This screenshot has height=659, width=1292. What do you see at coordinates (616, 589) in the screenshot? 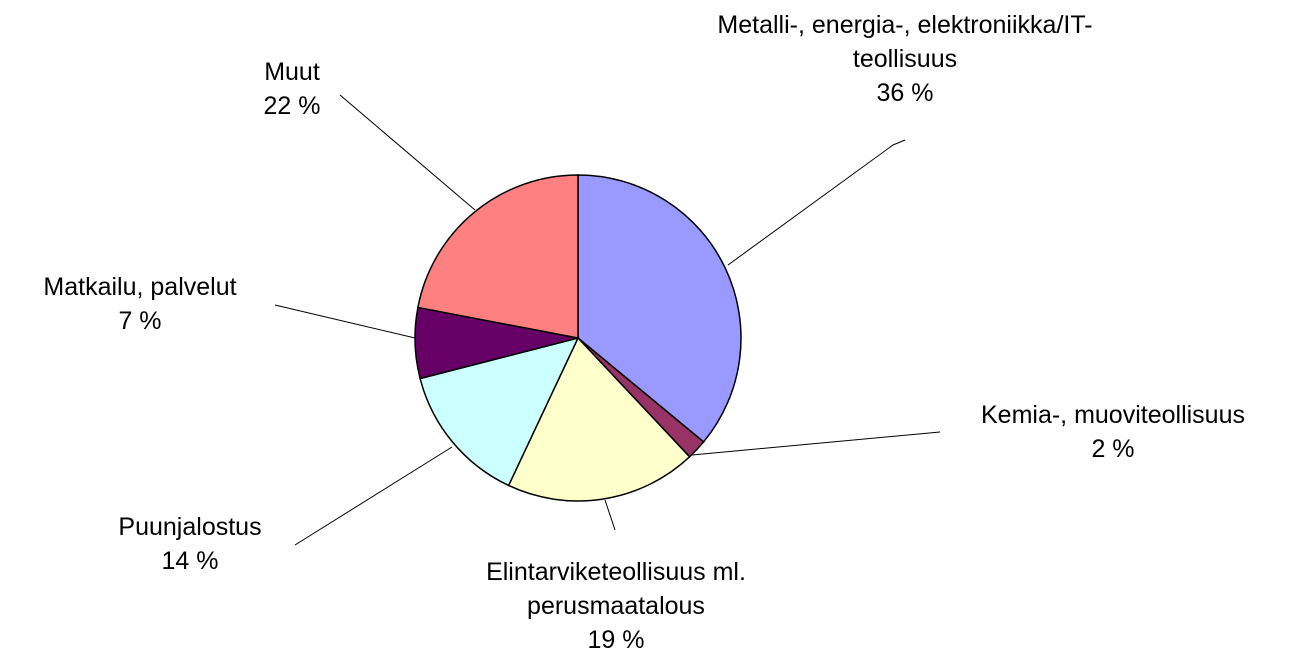
I see `category-label: Elintarviketeollisuus ml. perusmaatalous` at bounding box center [616, 589].